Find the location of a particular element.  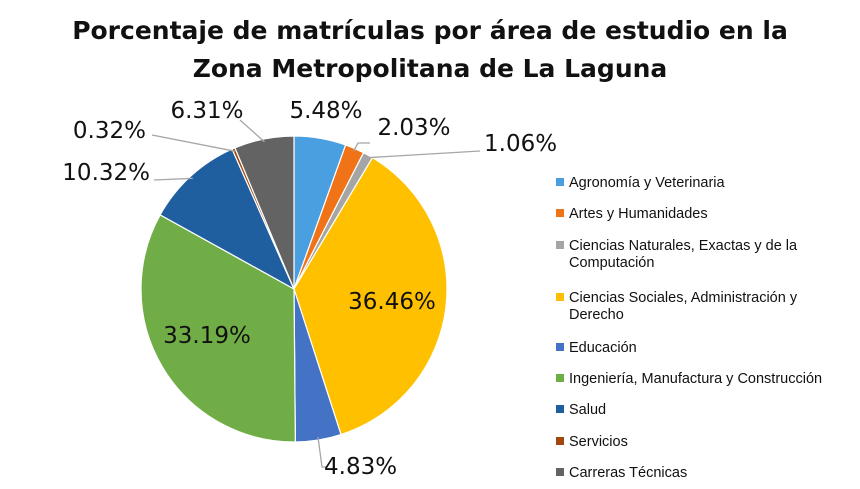

data-label-servicios: 0.32% is located at coordinates (109, 131).